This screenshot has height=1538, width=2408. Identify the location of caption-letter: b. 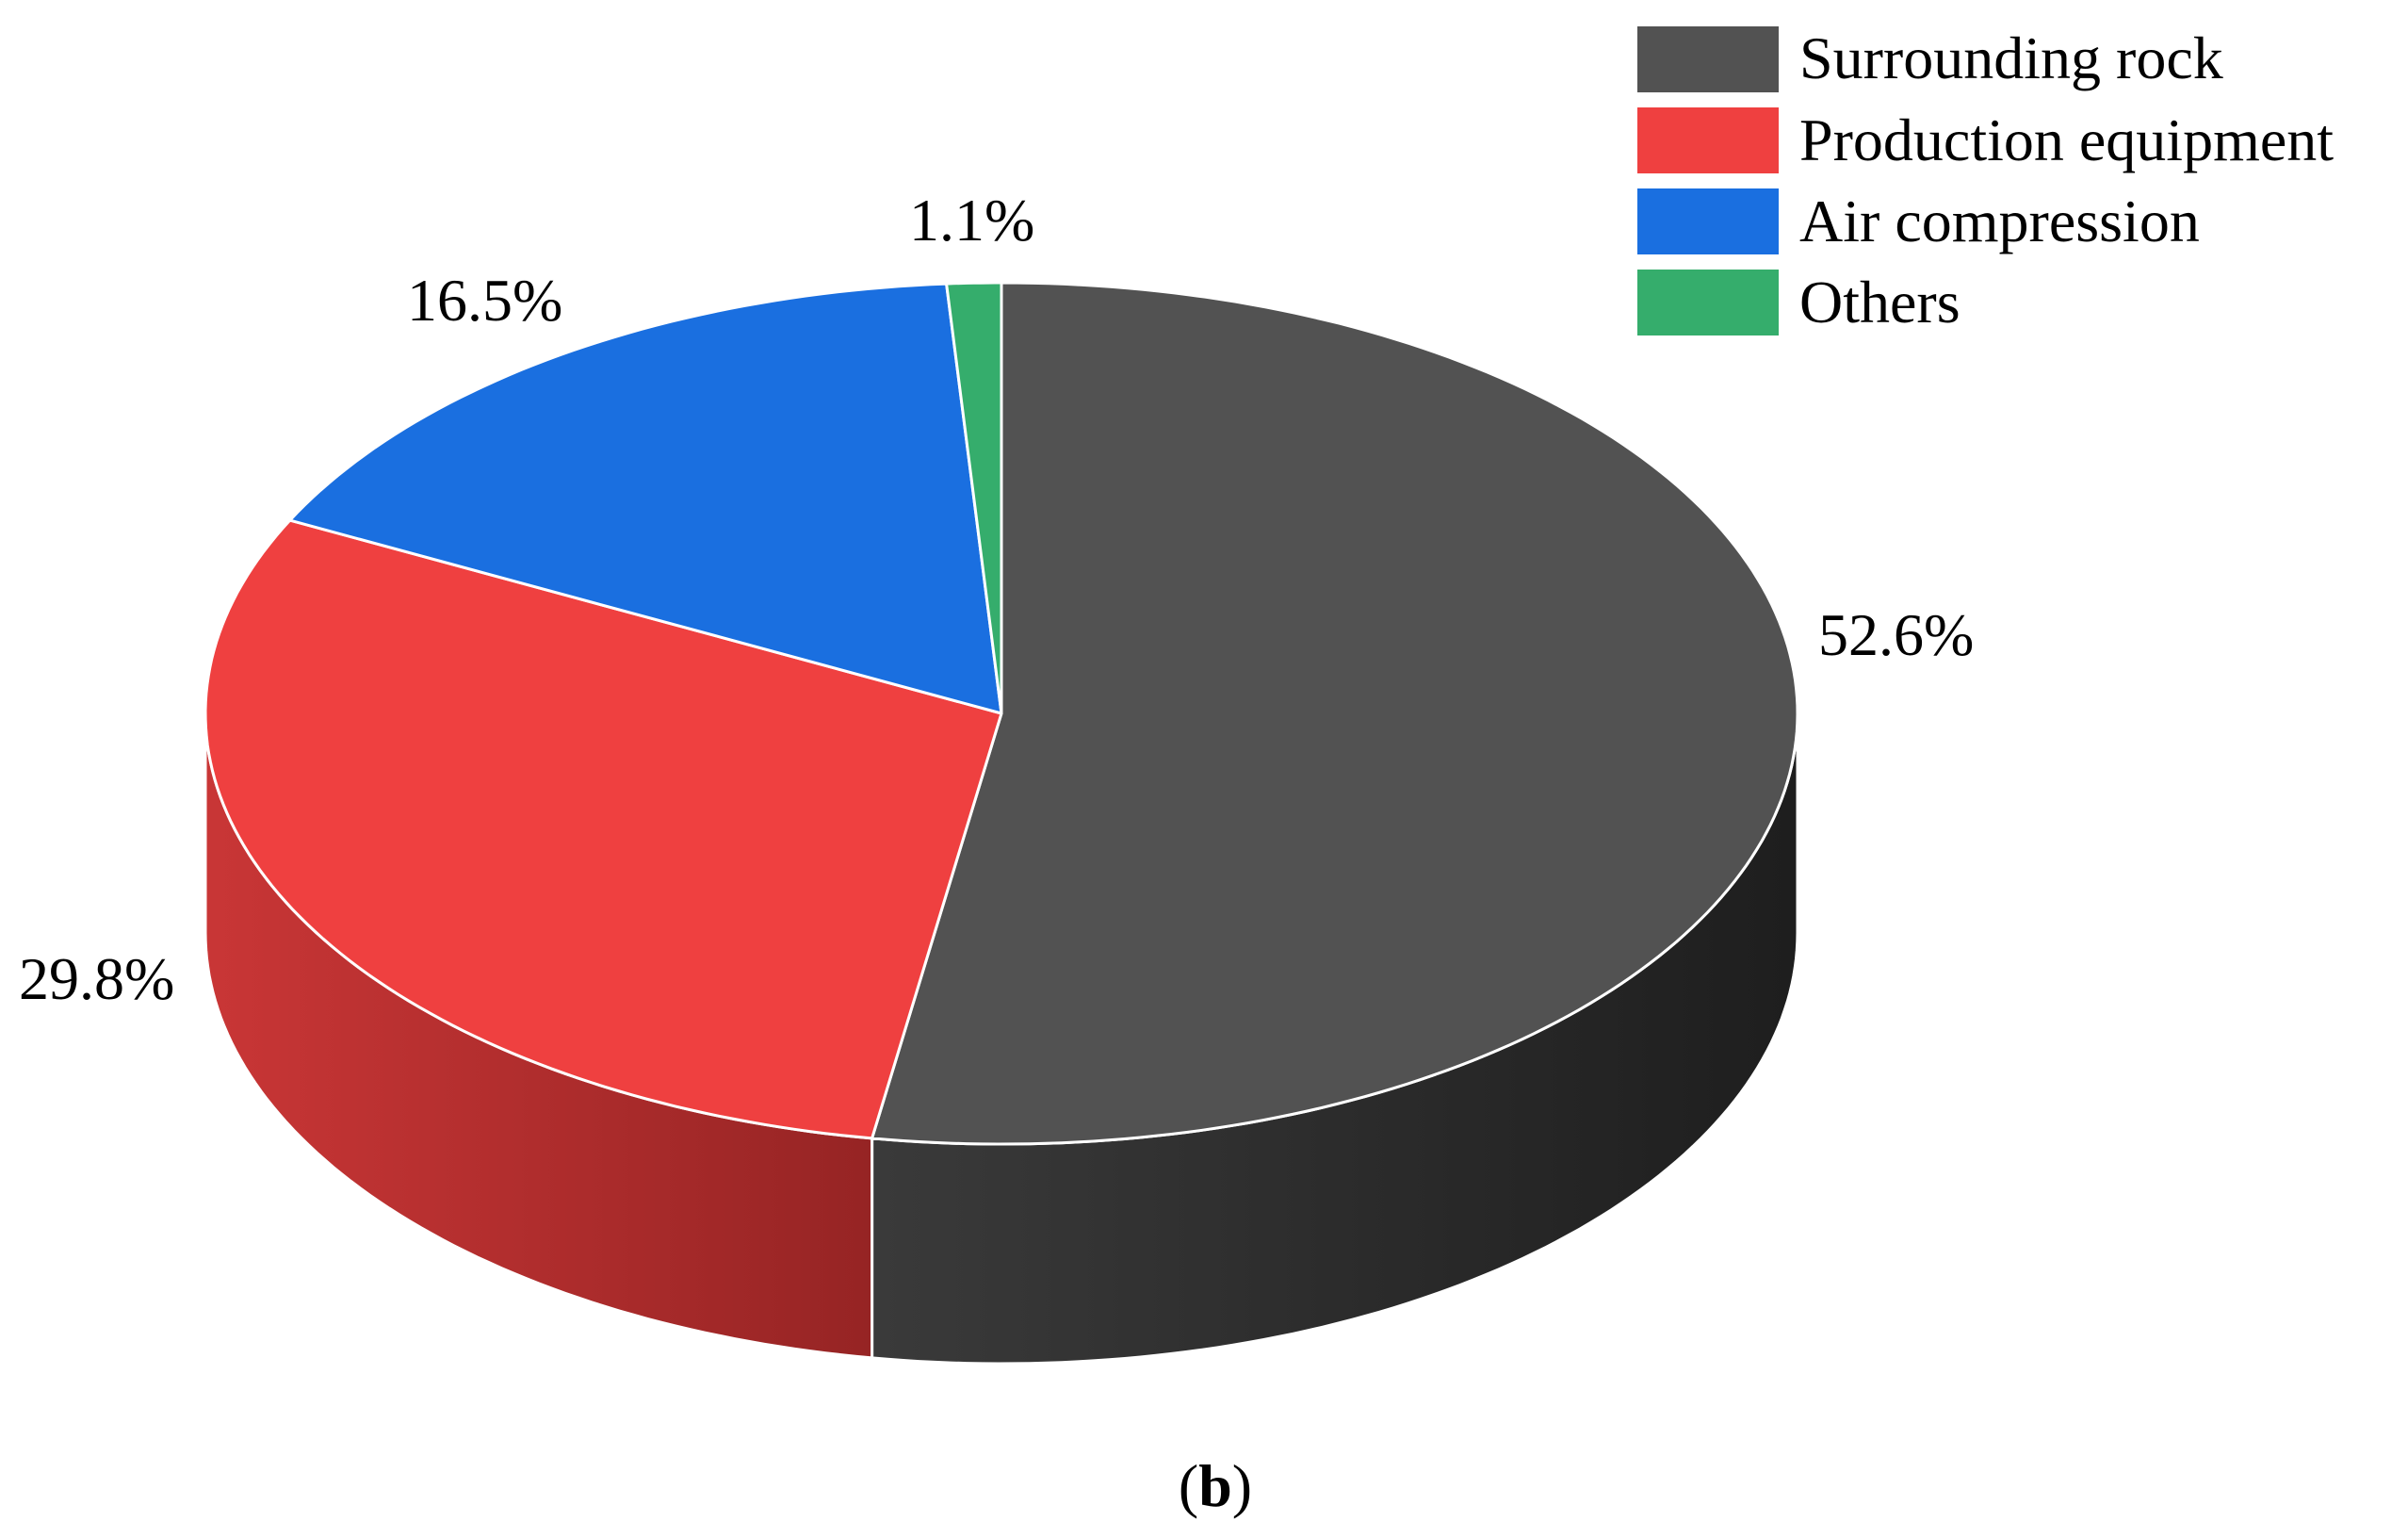
(1215, 1485).